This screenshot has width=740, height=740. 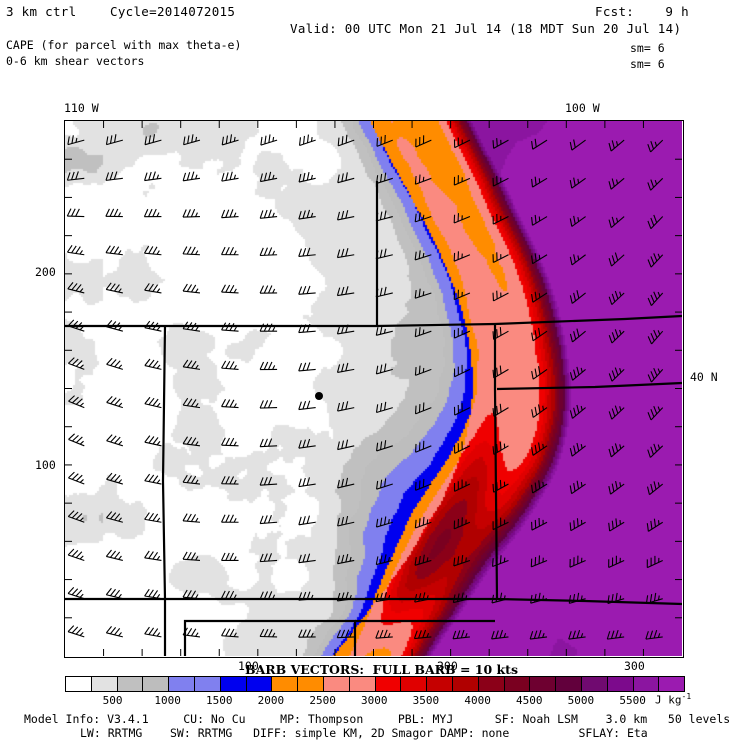 I want to click on colorbar-tick-1500: 1500, so click(x=219, y=700).